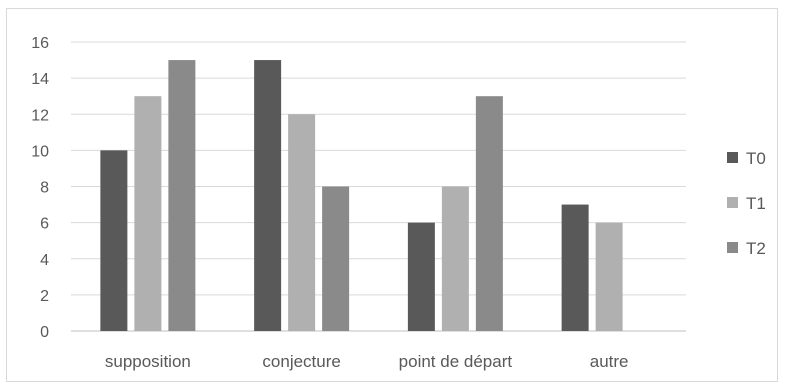 This screenshot has height=387, width=785. What do you see at coordinates (336, 258) in the screenshot?
I see `bar-T2-conjecture` at bounding box center [336, 258].